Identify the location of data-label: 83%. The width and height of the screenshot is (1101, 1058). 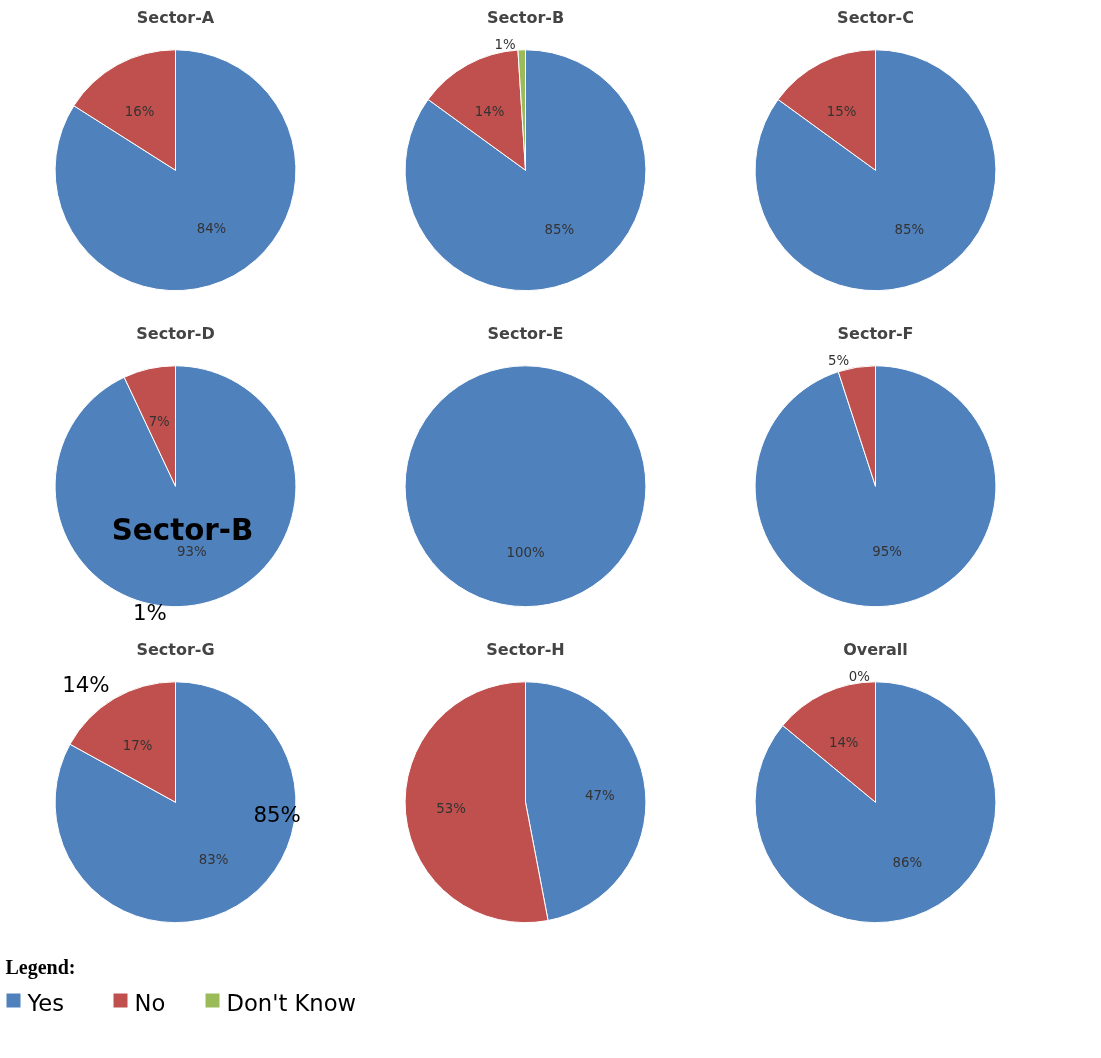
(213, 859).